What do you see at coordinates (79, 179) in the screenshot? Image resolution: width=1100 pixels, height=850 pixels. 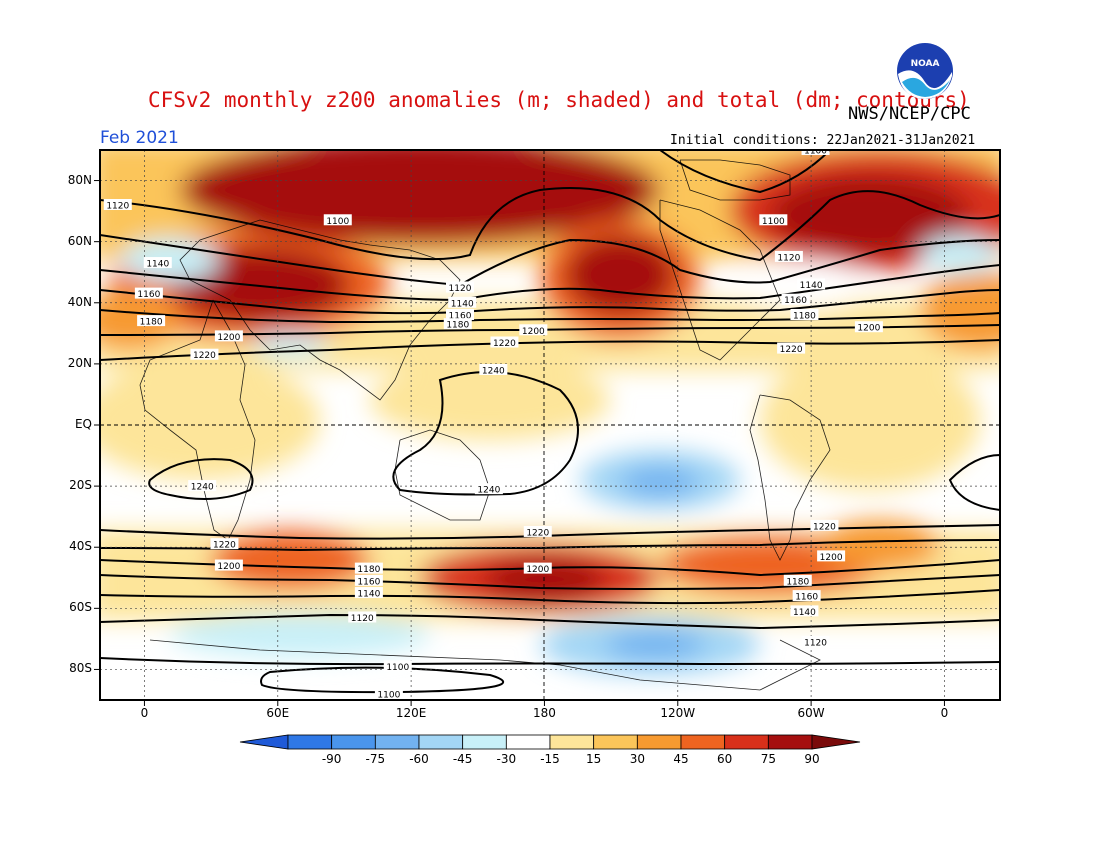 I see `lat-label: 80N` at bounding box center [79, 179].